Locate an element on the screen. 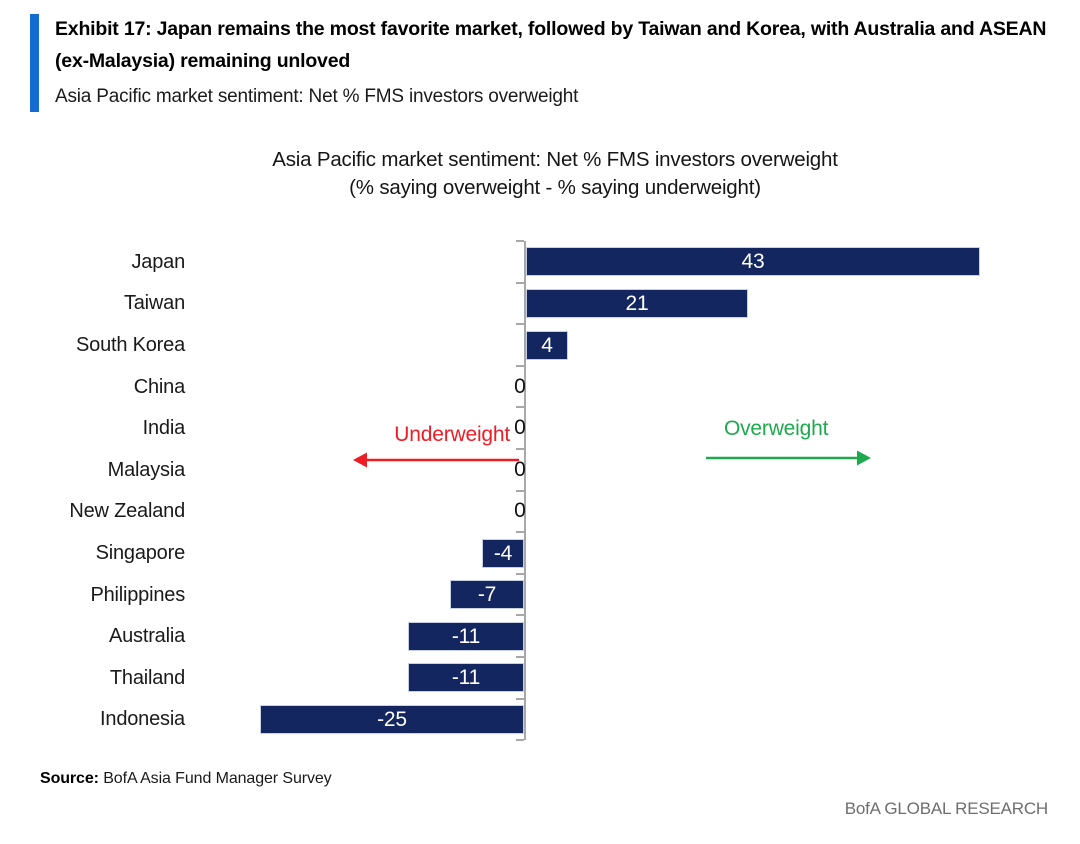  bar-australia: -11 is located at coordinates (466, 636).